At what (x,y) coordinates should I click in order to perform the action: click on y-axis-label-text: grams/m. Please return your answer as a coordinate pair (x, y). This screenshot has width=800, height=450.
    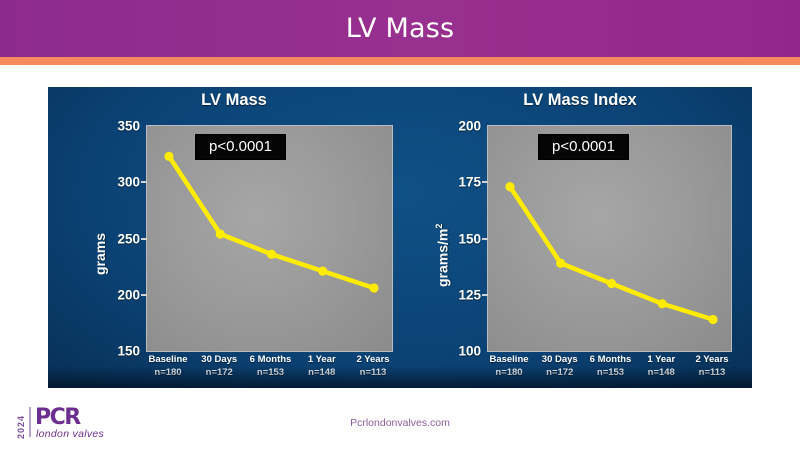
    Looking at the image, I should click on (442, 257).